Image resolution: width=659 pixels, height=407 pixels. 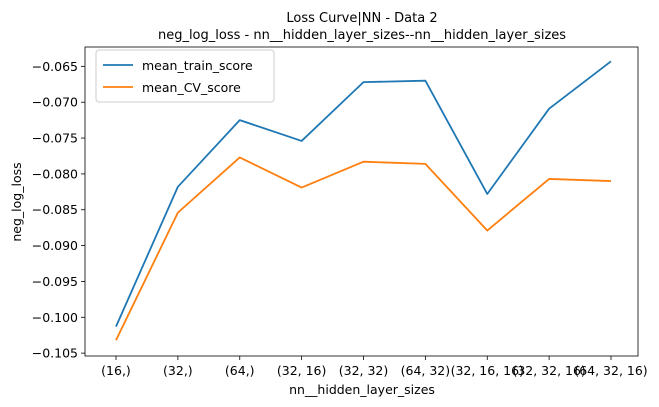 I want to click on y-tick-label: −0.075, so click(x=55, y=138).